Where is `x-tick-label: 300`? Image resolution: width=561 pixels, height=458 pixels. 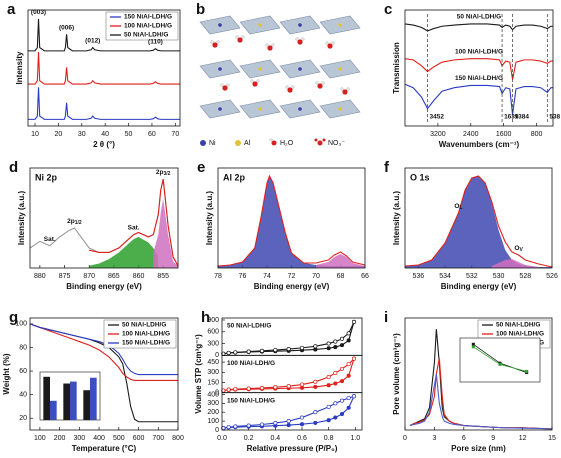 x-tick-label: 300 is located at coordinates (79, 438).